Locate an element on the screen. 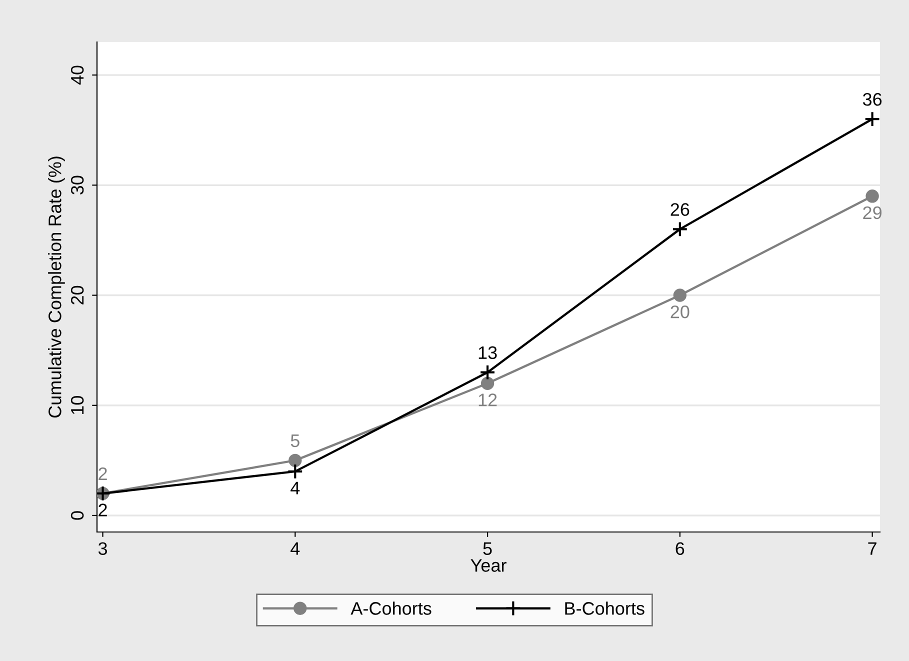 The width and height of the screenshot is (909, 661). y-axis-title: Cumulative Completion Rate (%) is located at coordinates (56, 287).